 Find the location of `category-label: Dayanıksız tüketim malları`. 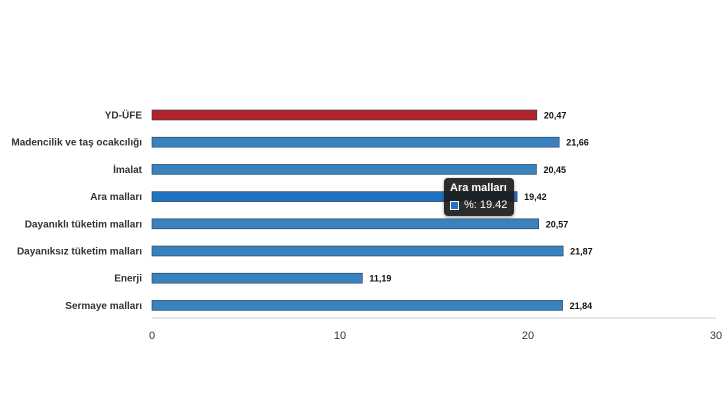

category-label: Dayanıksız tüketim malları is located at coordinates (79, 252).